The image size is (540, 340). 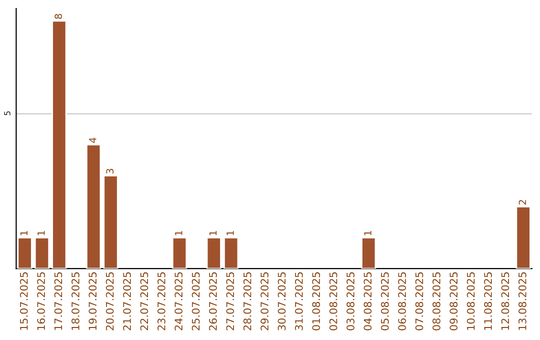 I want to click on x-tick-label: 15.07.2025, so click(x=24, y=301).